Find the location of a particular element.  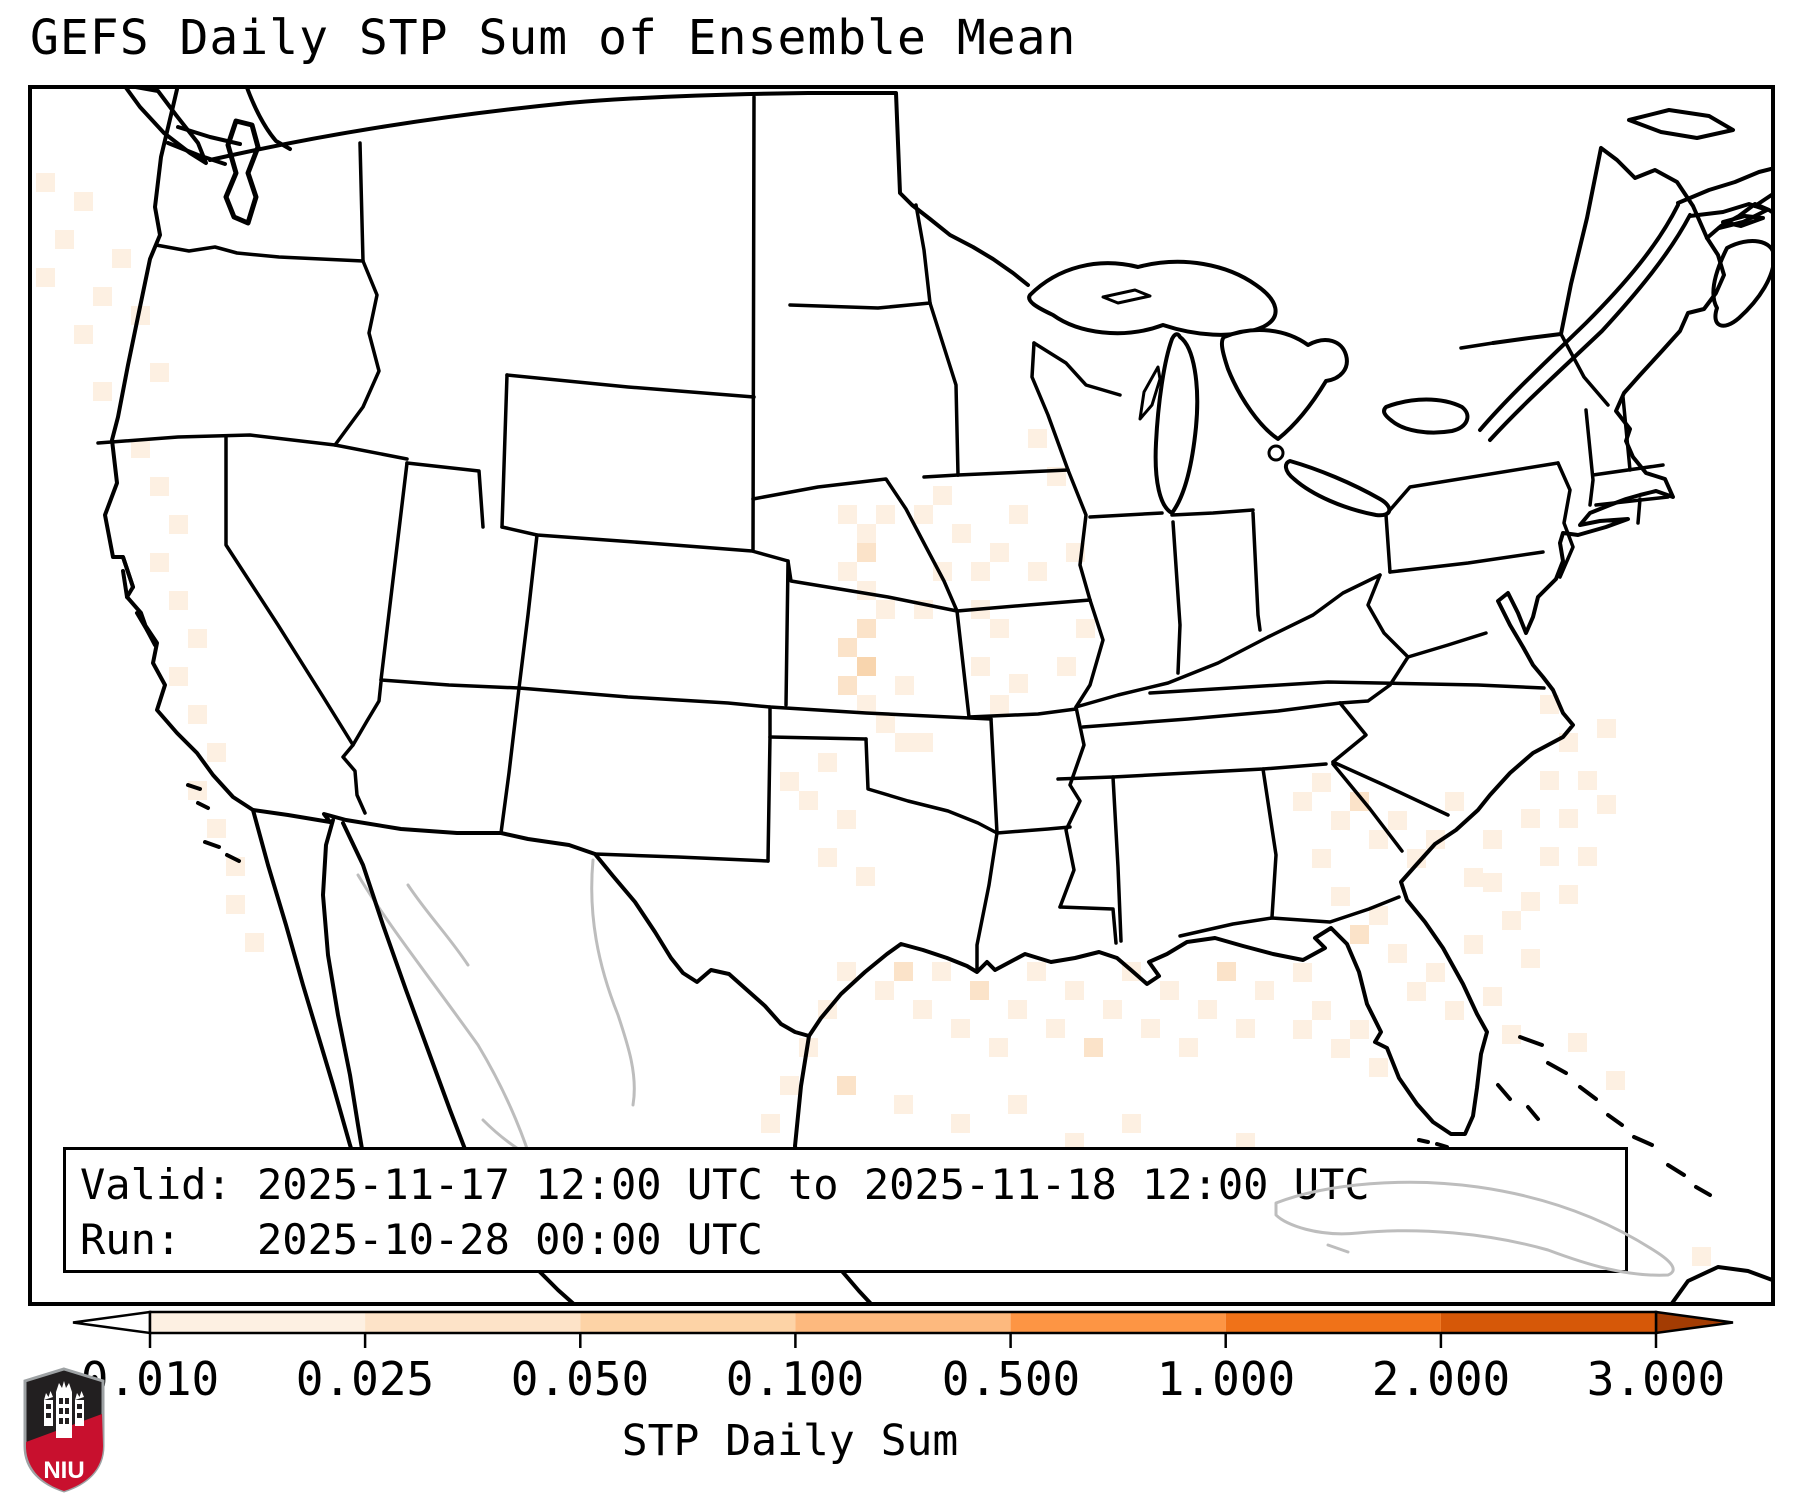

colorbar-under-arrow is located at coordinates (112, 1322).